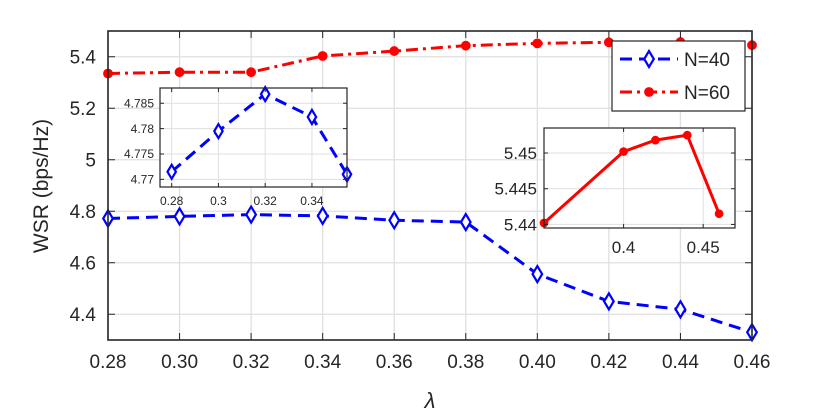 This screenshot has height=415, width=830. What do you see at coordinates (707, 93) in the screenshot?
I see `legend-label-n60: N=60` at bounding box center [707, 93].